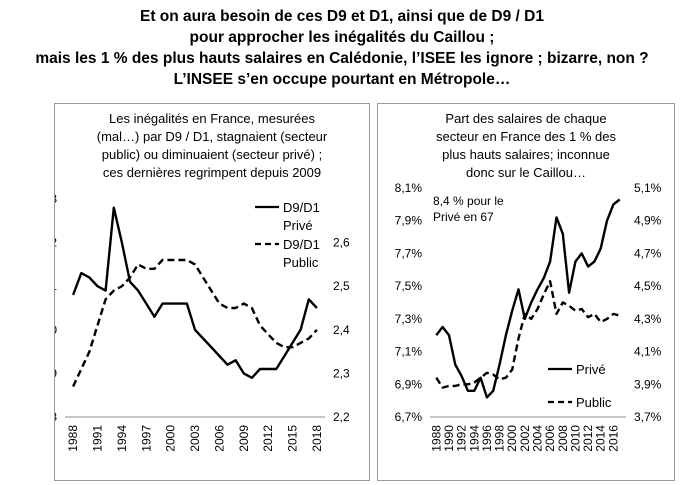 Image resolution: width=684 pixels, height=485 pixels. I want to click on series-line-public, so click(528, 334).